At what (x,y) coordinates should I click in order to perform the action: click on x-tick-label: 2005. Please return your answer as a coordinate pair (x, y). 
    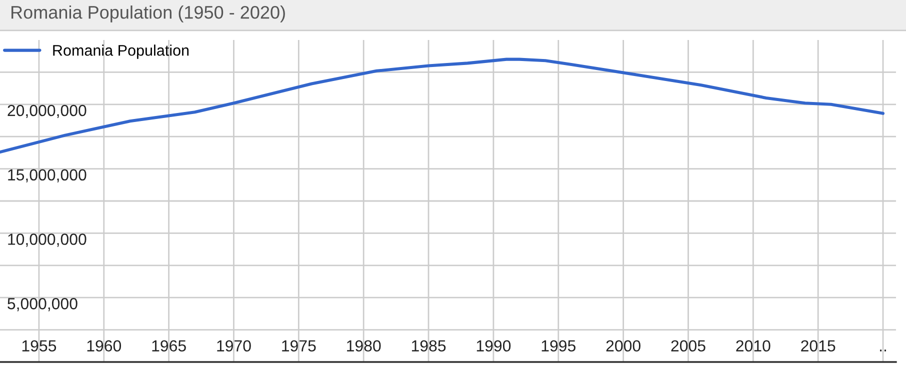
    Looking at the image, I should click on (688, 346).